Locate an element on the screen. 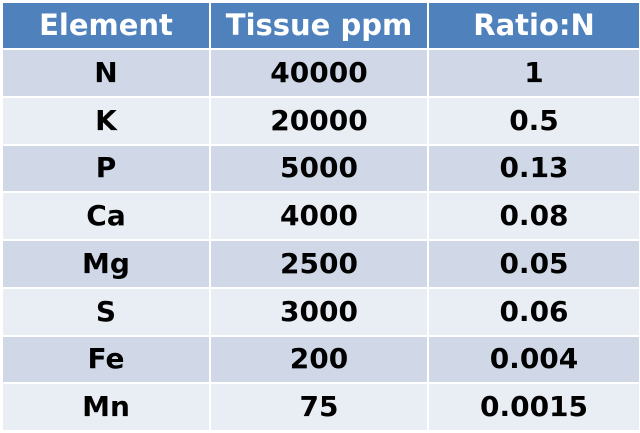 This screenshot has width=640, height=433. tissue-ppm-cell: 200 is located at coordinates (319, 359).